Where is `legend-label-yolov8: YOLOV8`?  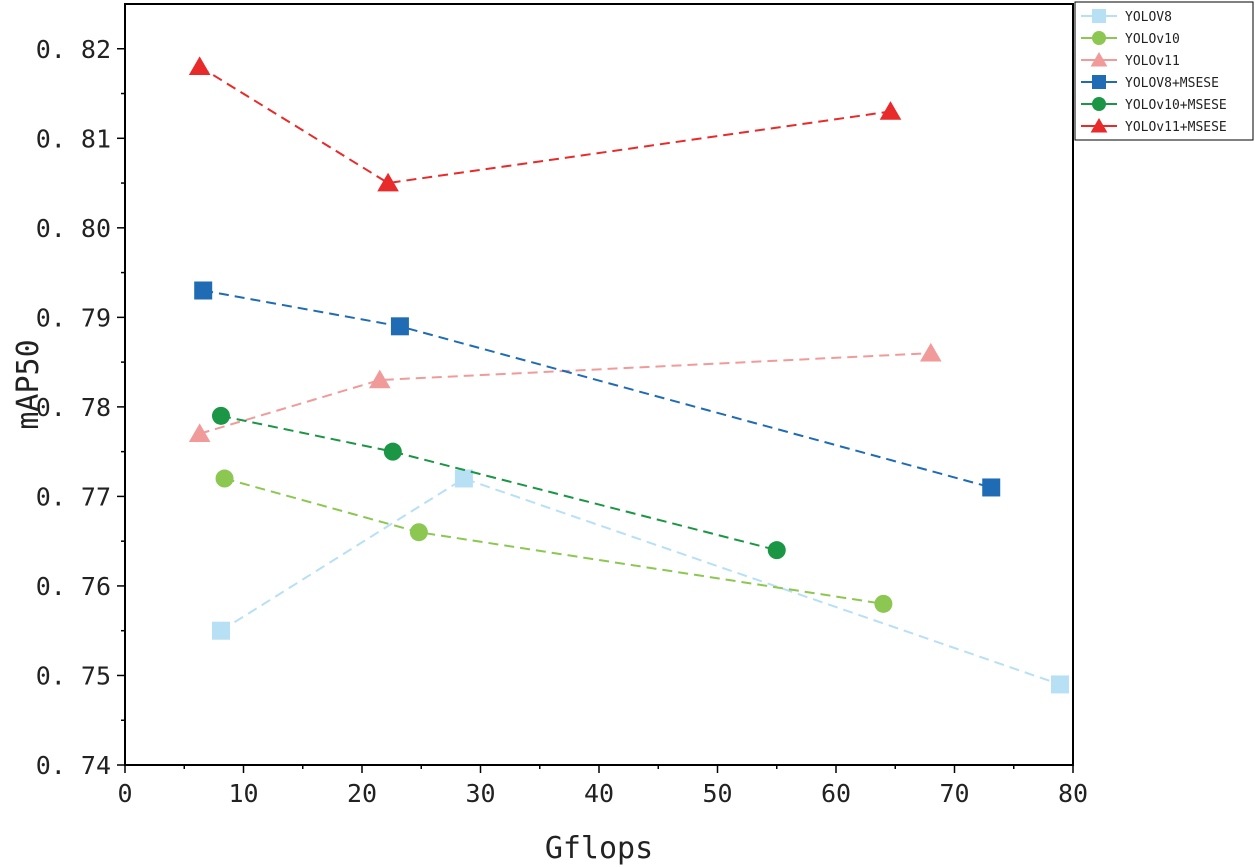 legend-label-yolov8: YOLOV8 is located at coordinates (1148, 17).